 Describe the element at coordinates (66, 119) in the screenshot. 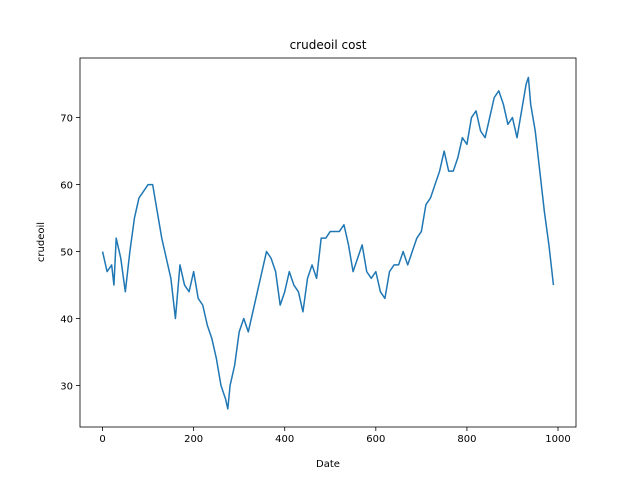

I see `y-tick-label: 70` at that location.